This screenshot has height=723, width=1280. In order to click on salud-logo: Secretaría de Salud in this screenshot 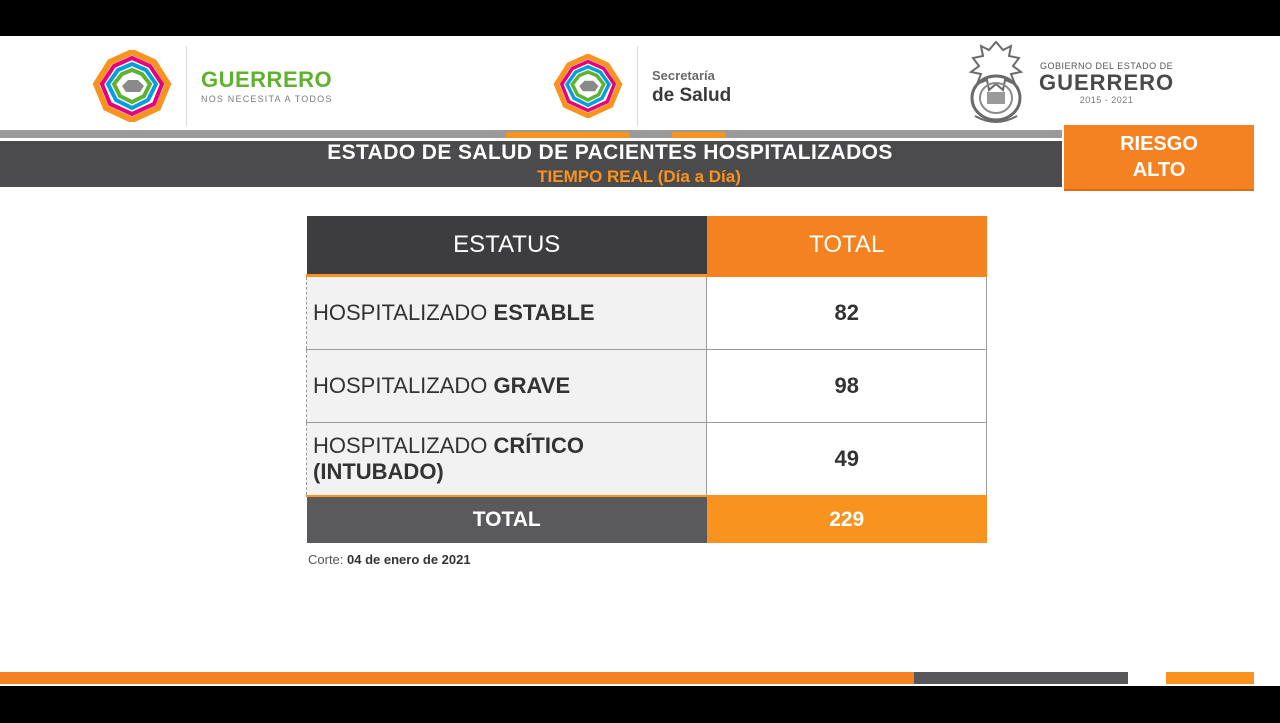, I will do `click(642, 86)`.